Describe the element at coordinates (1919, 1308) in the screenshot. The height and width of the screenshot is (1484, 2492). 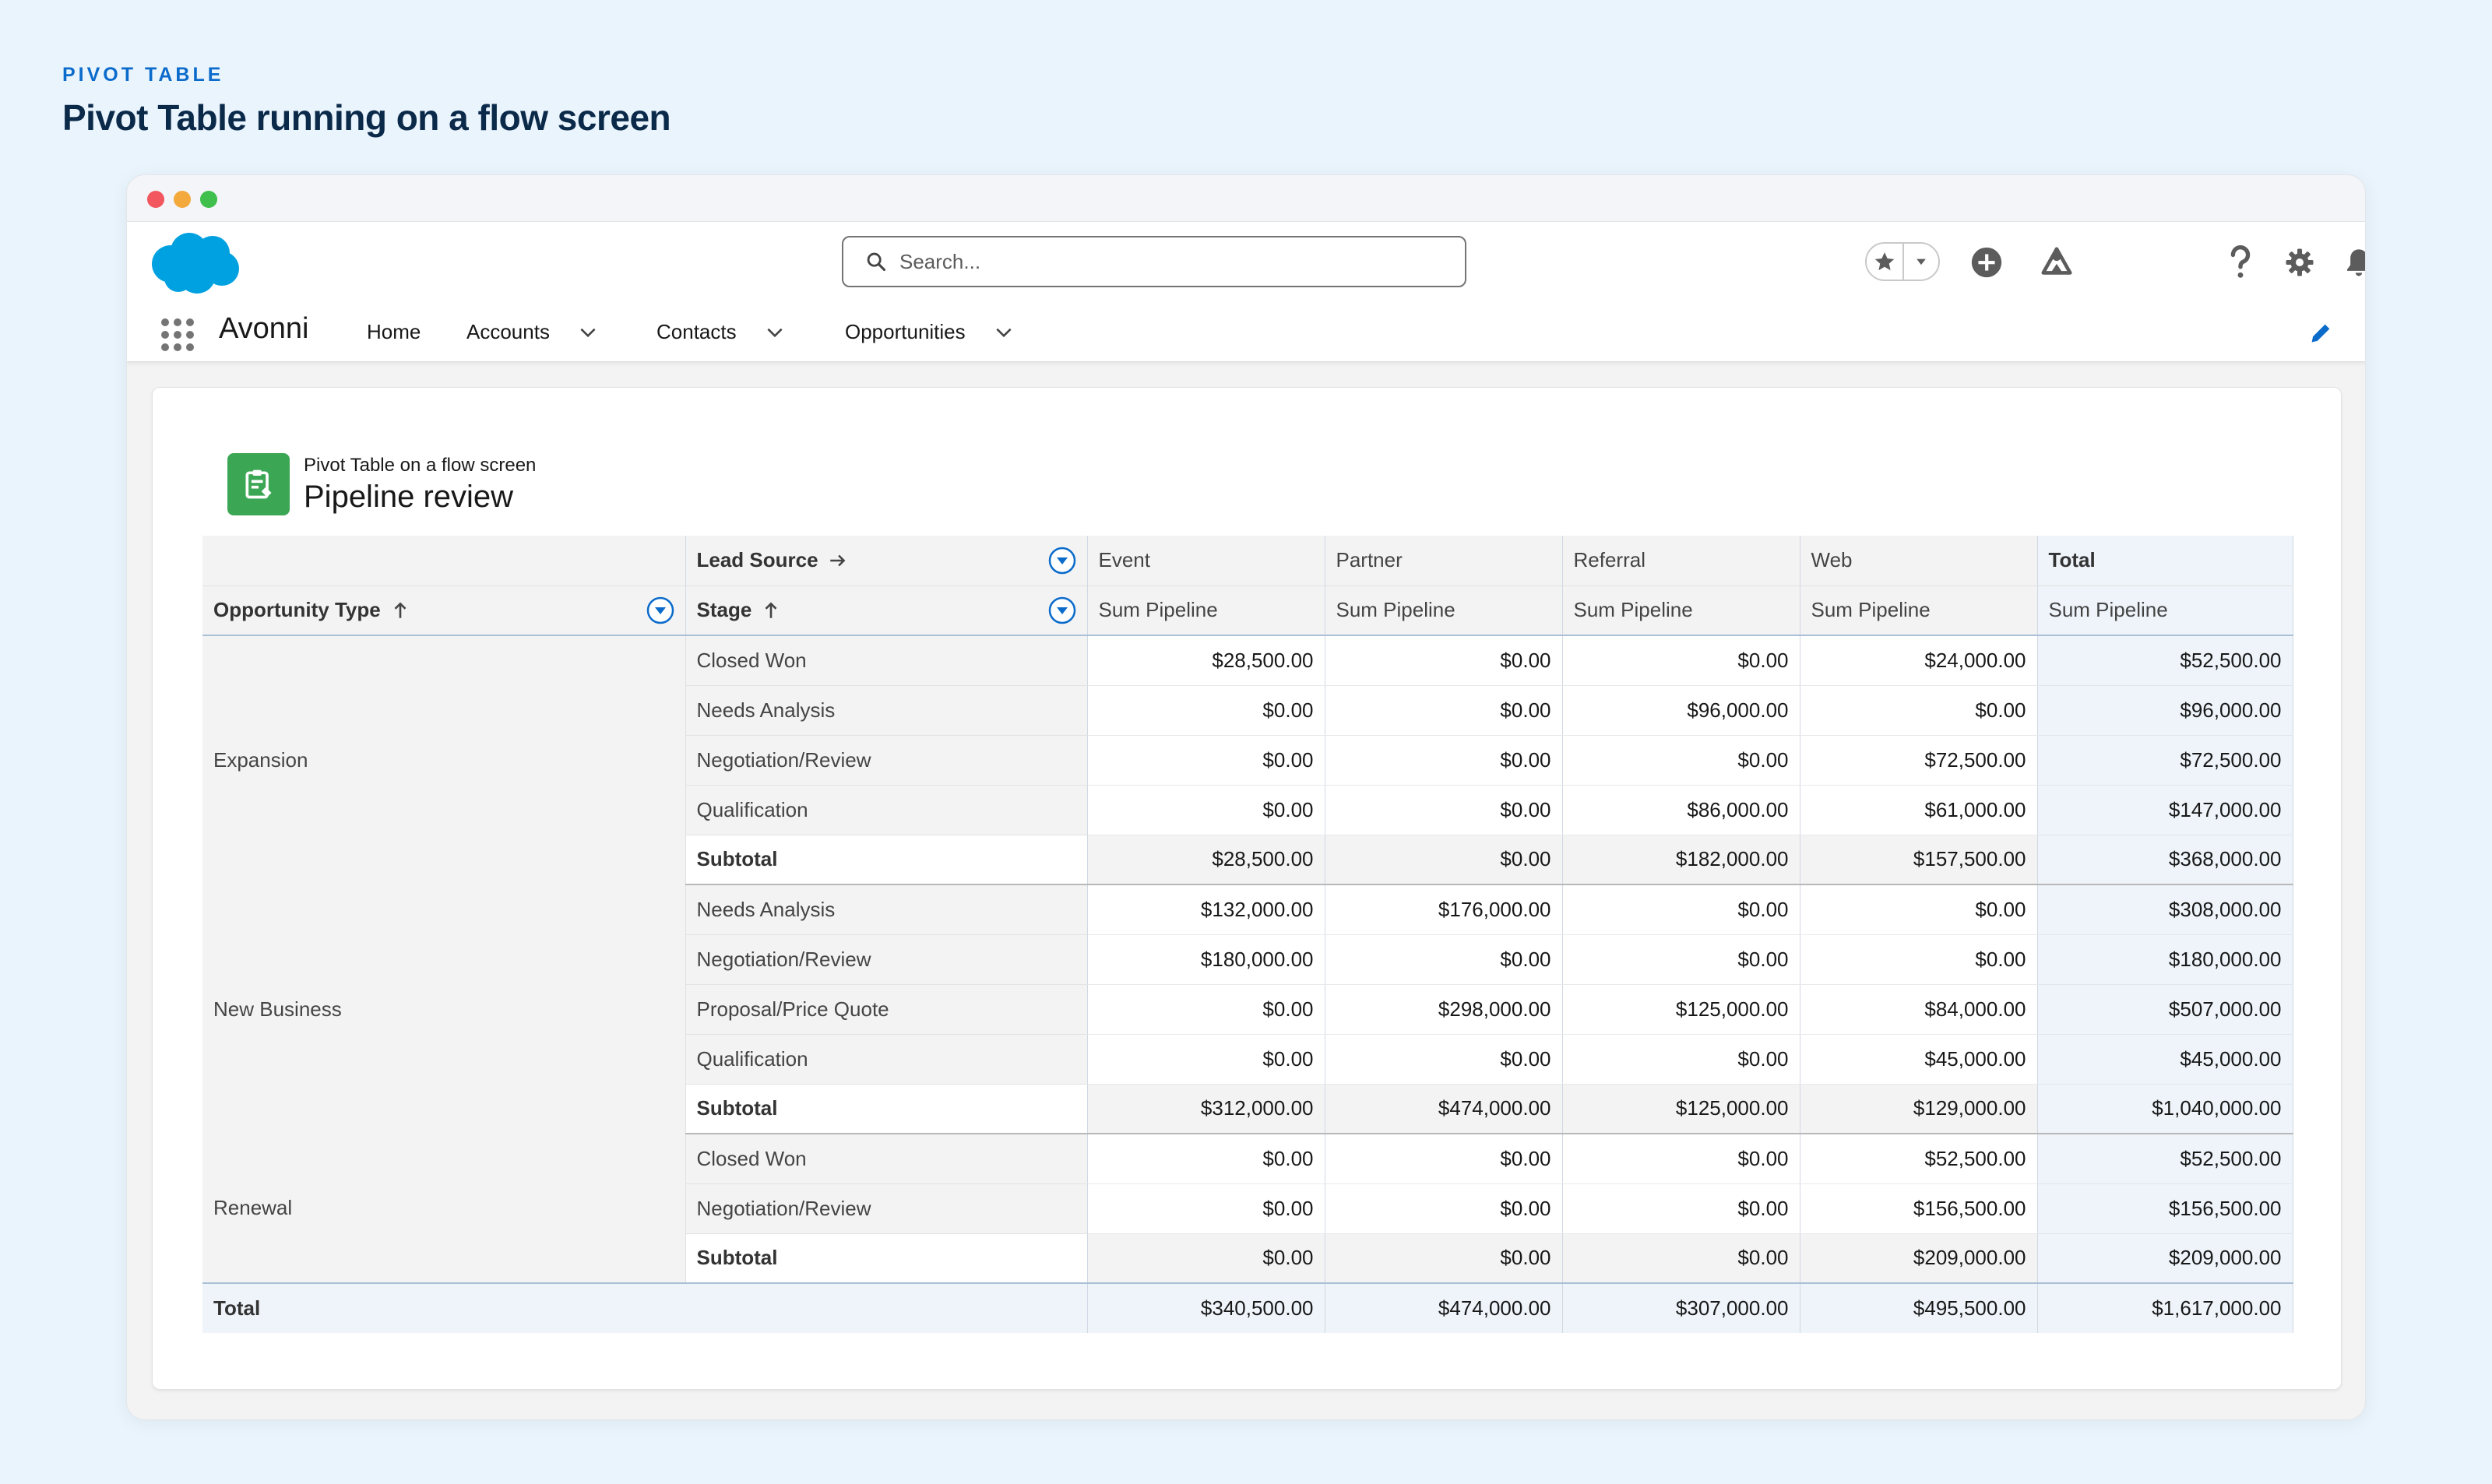
I see `grand-total-cell: $495,500.00` at that location.